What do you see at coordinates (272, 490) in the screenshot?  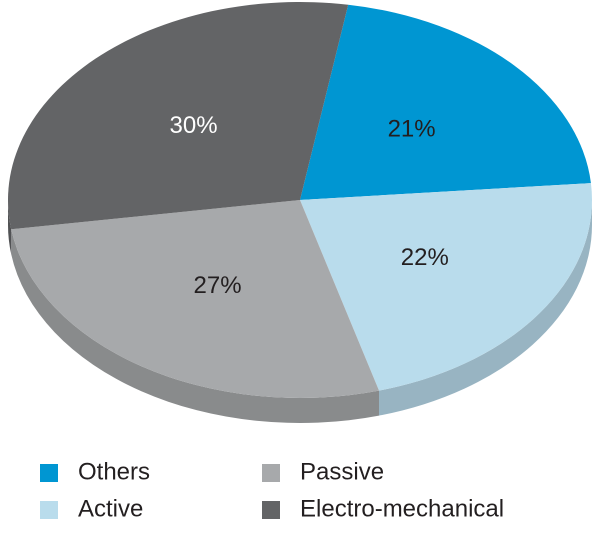 I see `legend: Others Active Passive Electro-mechanical` at bounding box center [272, 490].